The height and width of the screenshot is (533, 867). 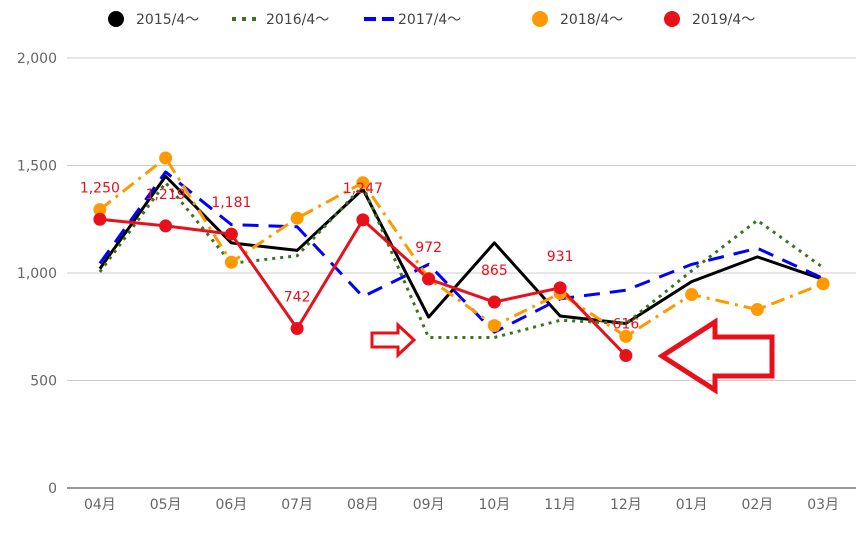 I want to click on x-axis: 04月 05月 06月 07月 08月 09月 10月 11月 12月 01月 02月 03月, so click(x=461, y=505).